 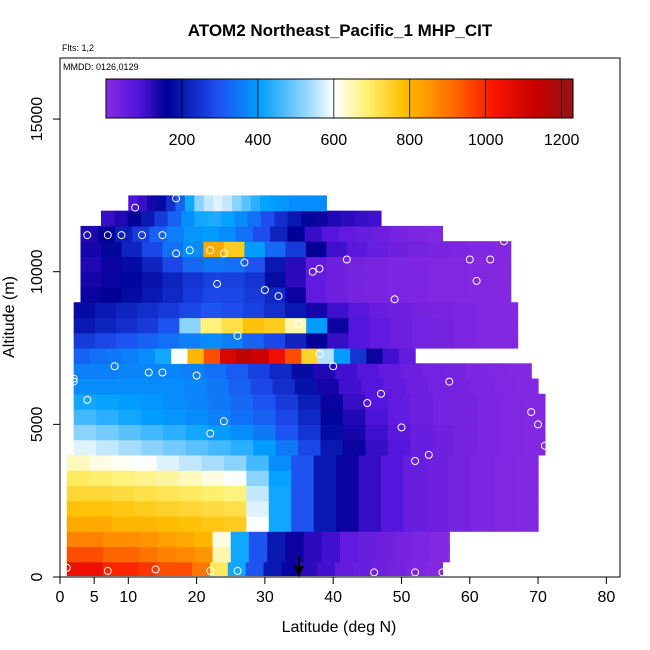 I want to click on y-axis-label: Altitude (m), so click(x=9, y=317).